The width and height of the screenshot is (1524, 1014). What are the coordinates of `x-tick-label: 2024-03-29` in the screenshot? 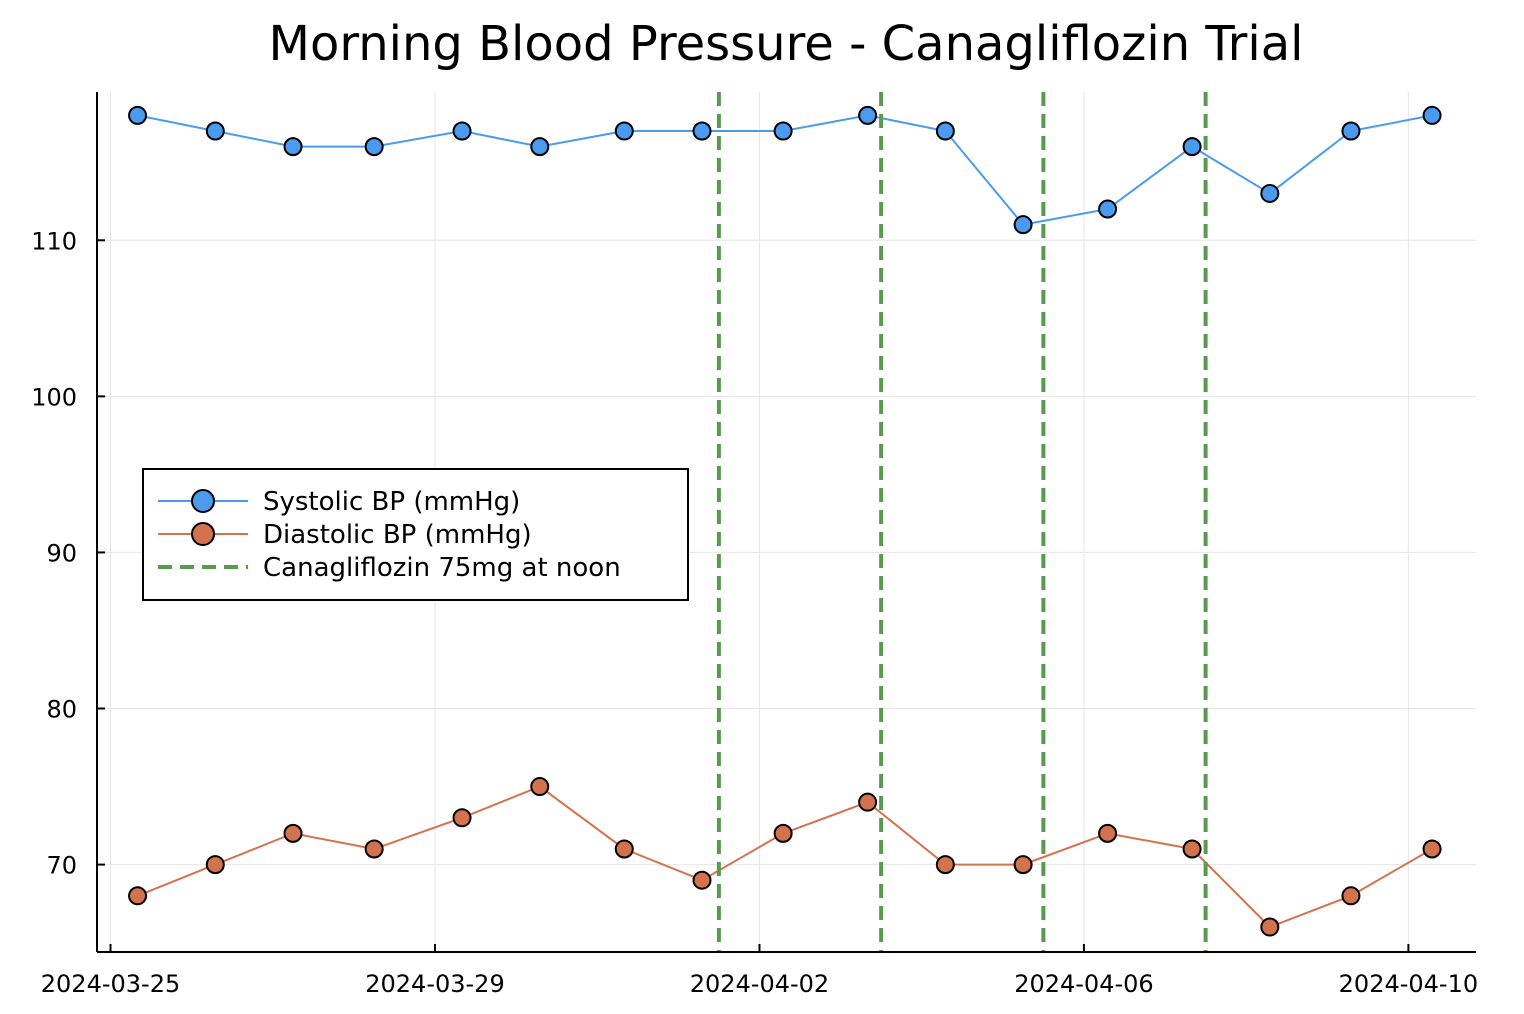 It's located at (434, 984).